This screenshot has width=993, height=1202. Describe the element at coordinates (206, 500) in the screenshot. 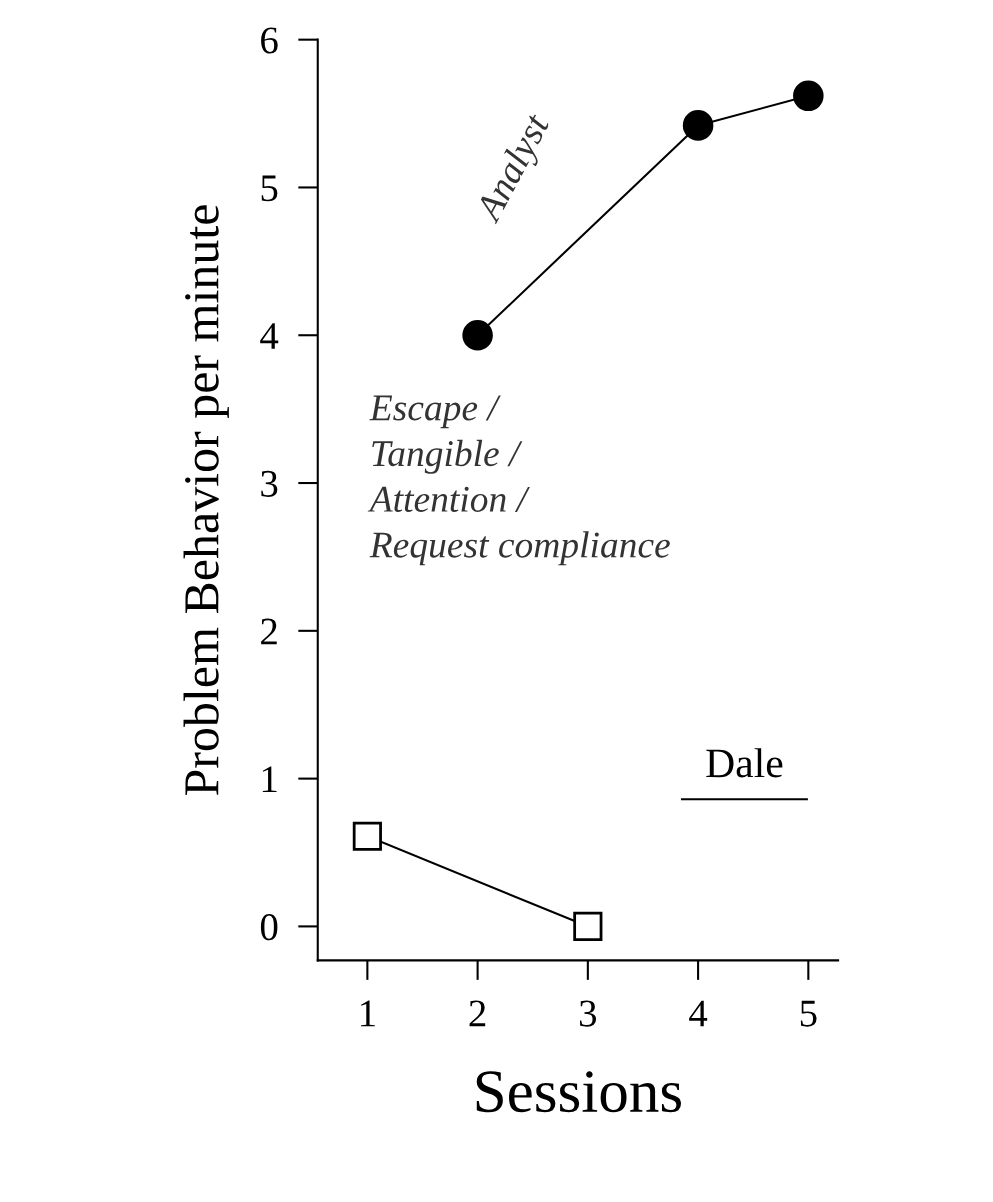

I see `y-axis-title: Problem Behavior per minute` at that location.